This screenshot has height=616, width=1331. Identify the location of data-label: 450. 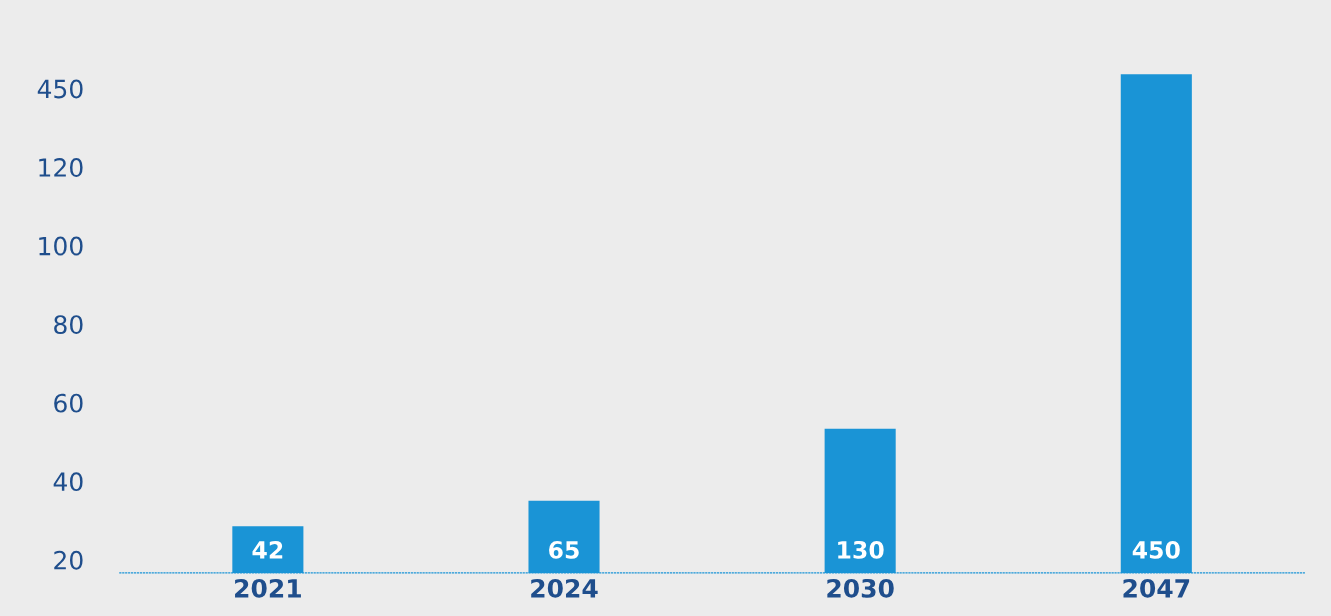
(1156, 549).